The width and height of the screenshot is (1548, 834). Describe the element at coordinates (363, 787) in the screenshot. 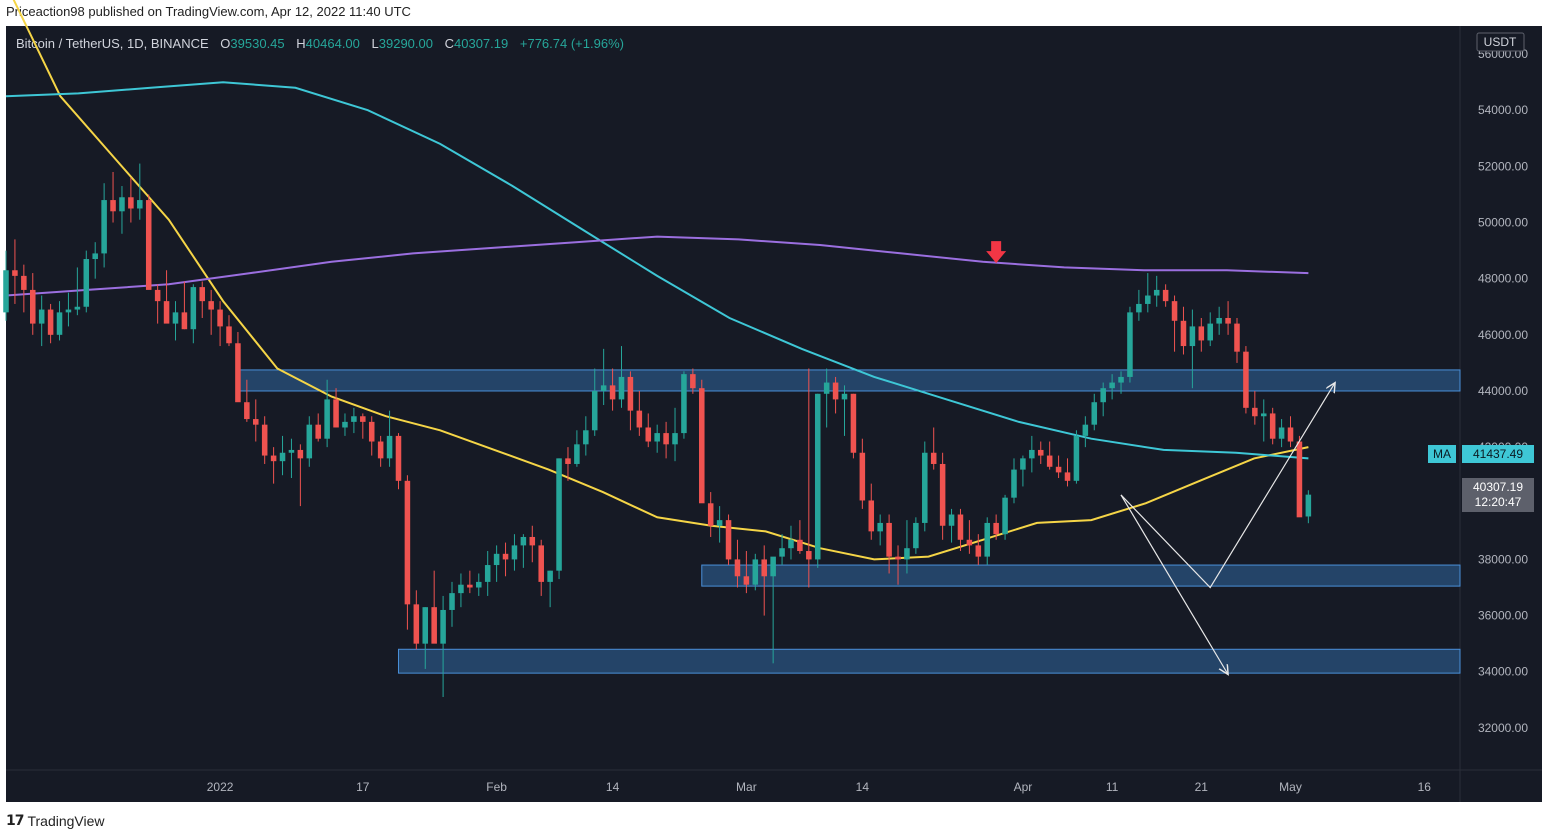

I see `date-tick-label: 17` at that location.